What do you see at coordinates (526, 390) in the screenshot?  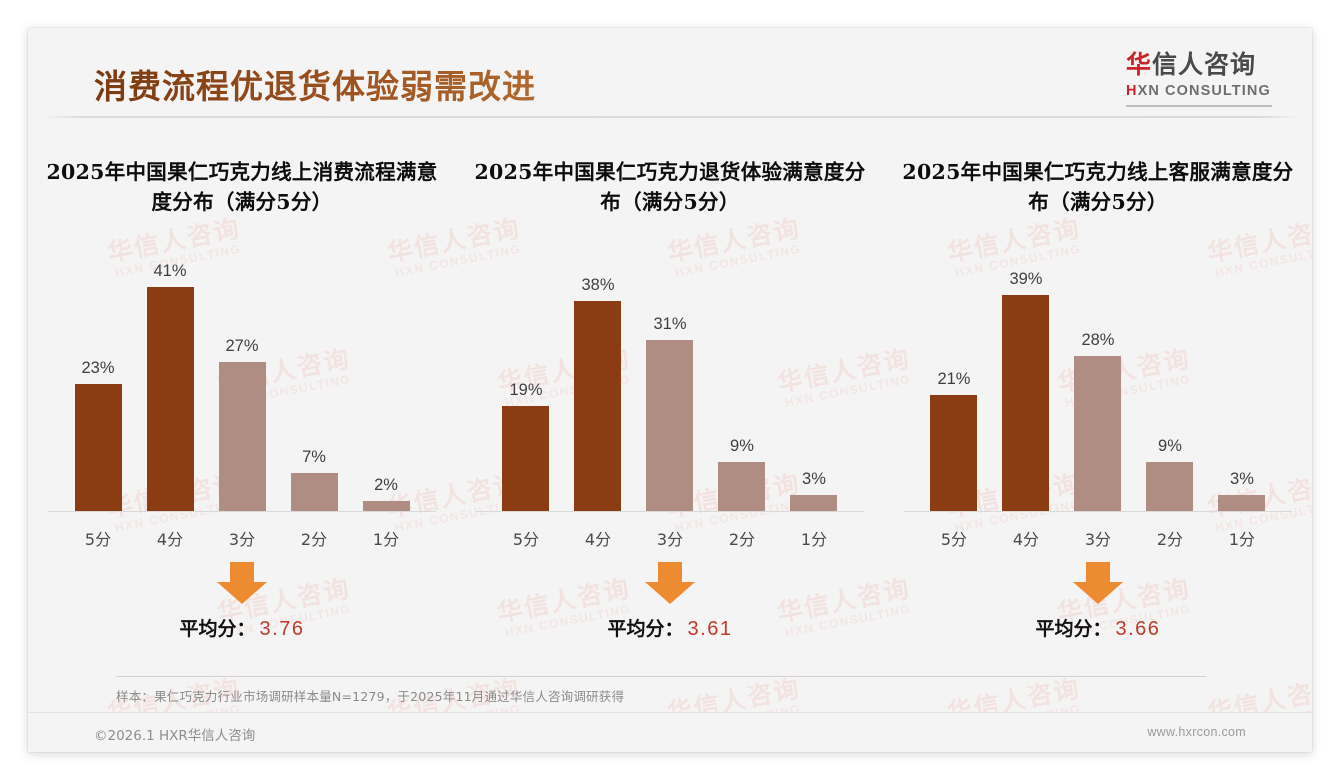 I see `bar-value-label: 19%` at bounding box center [526, 390].